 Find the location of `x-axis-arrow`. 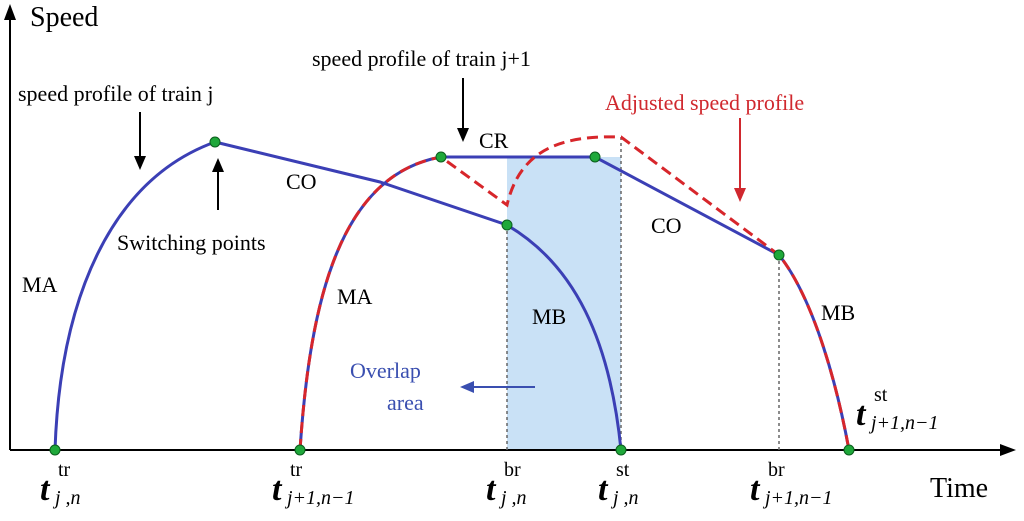

x-axis-arrow is located at coordinates (1008, 450).